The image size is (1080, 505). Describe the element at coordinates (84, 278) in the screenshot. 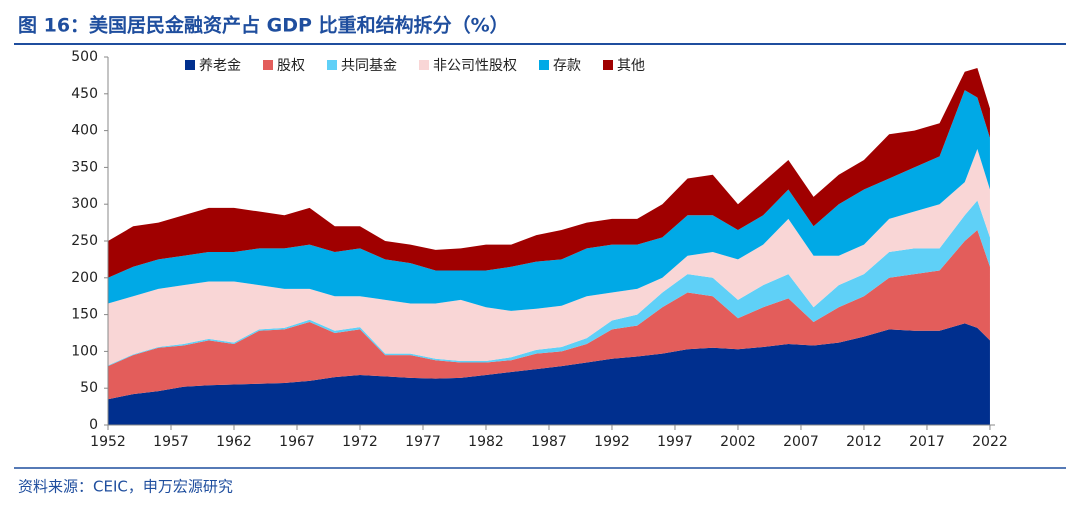

I see `y-tick-label: 200` at that location.